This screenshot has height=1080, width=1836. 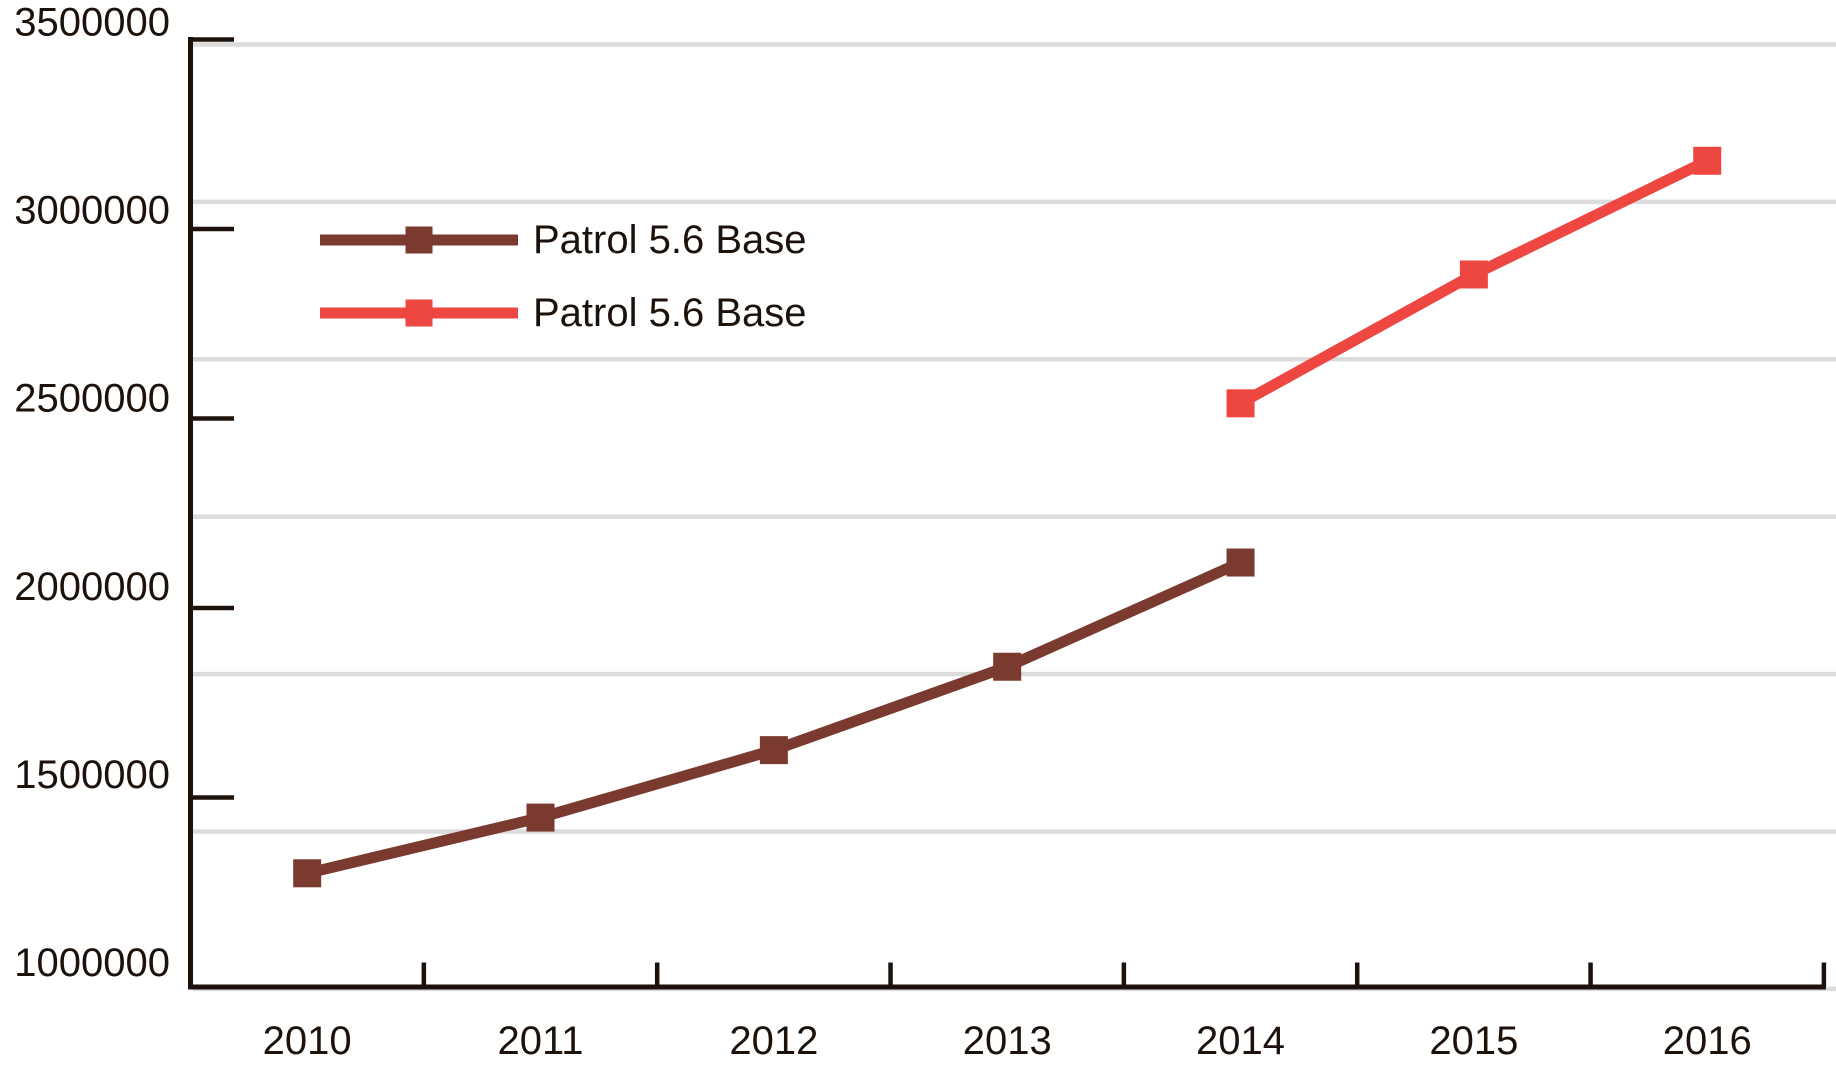 What do you see at coordinates (92, 211) in the screenshot?
I see `y-tick-label: 3000000` at bounding box center [92, 211].